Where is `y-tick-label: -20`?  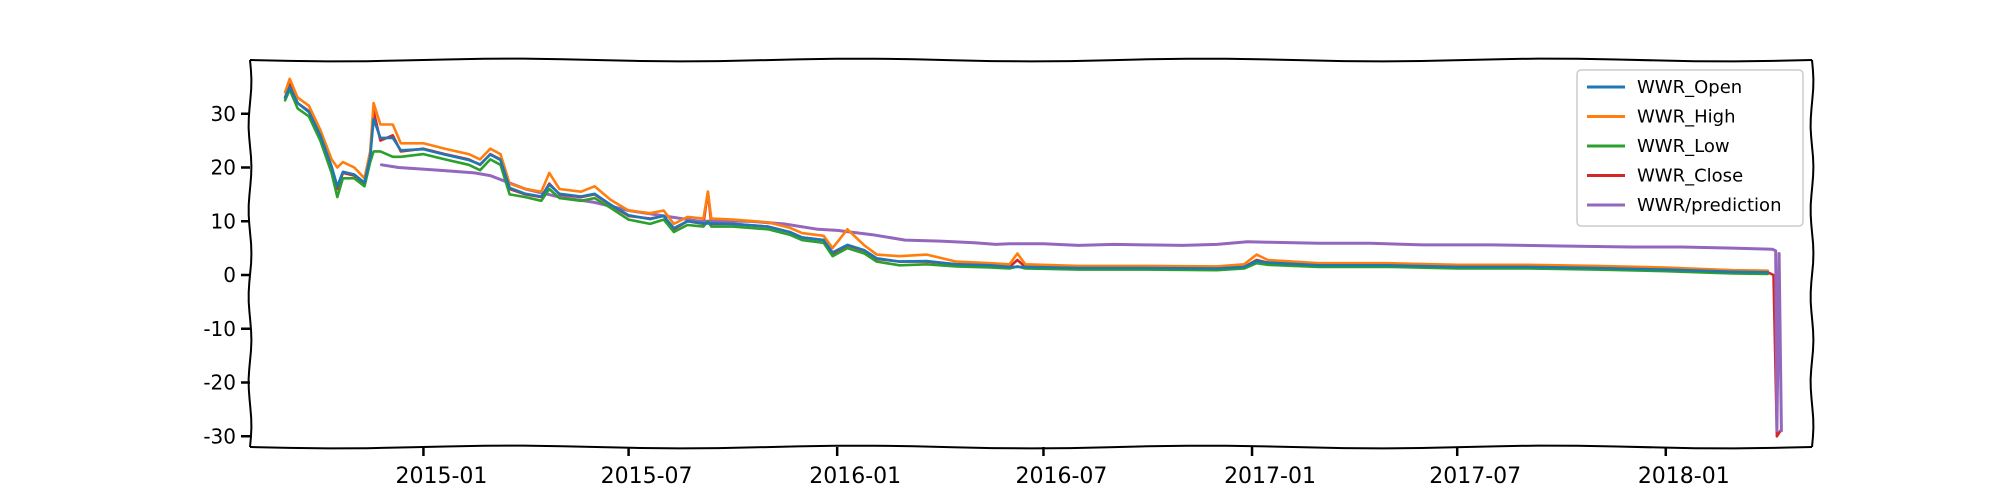
y-tick-label: -20 is located at coordinates (219, 383).